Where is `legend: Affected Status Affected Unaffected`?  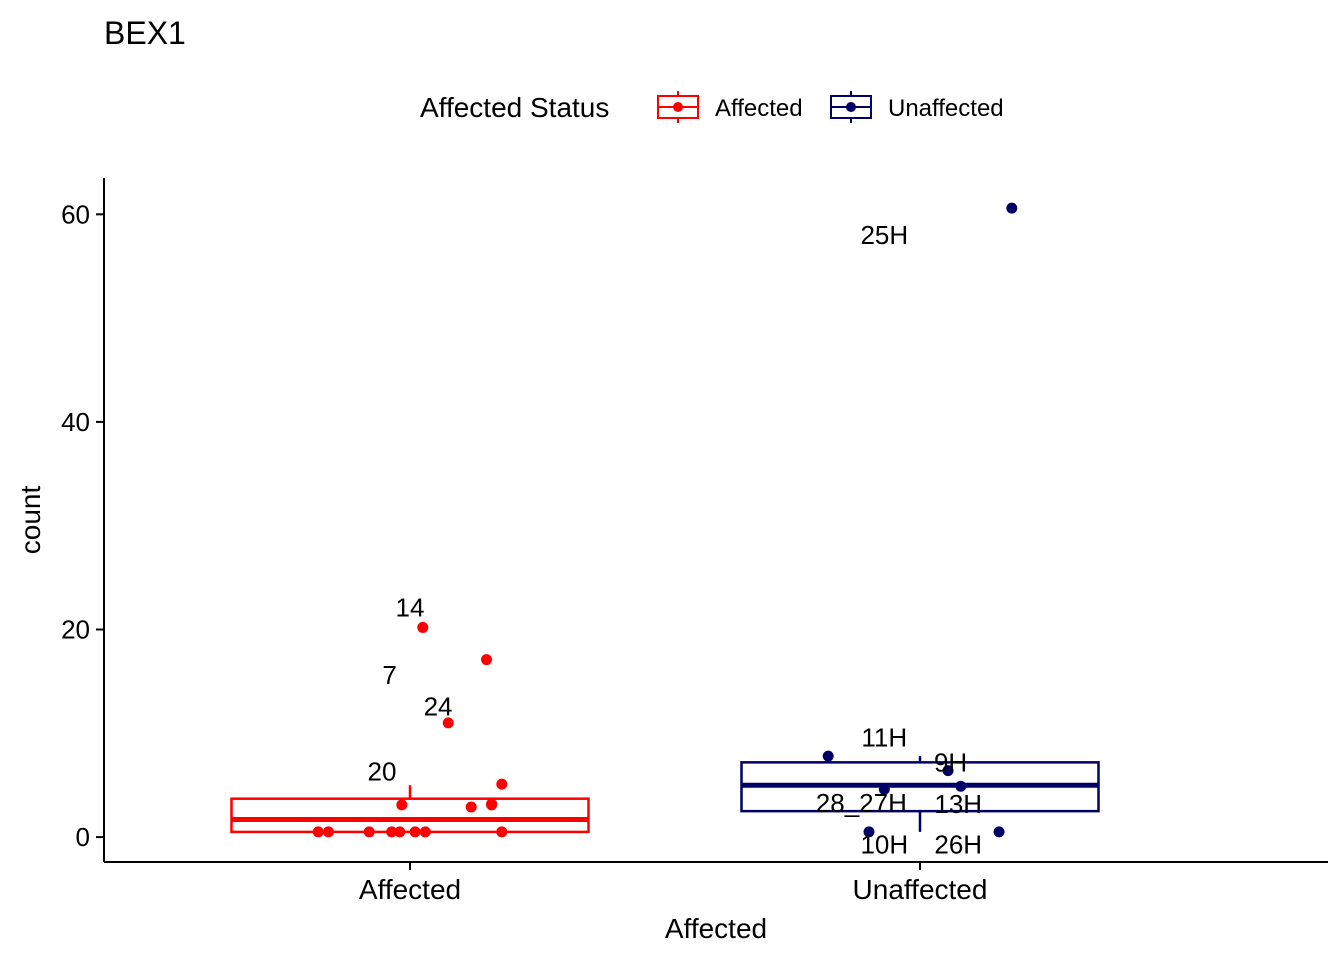
legend: Affected Status Affected Unaffected is located at coordinates (712, 107).